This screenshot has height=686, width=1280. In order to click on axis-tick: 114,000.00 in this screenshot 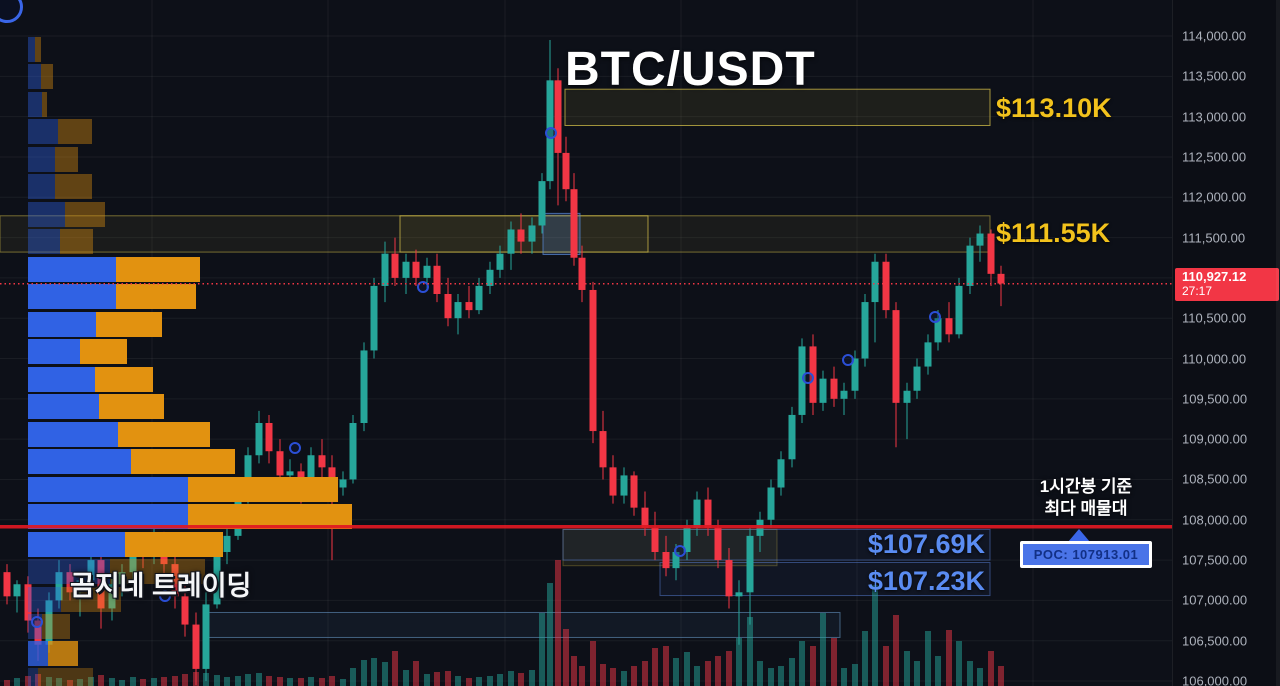, I will do `click(1214, 36)`.